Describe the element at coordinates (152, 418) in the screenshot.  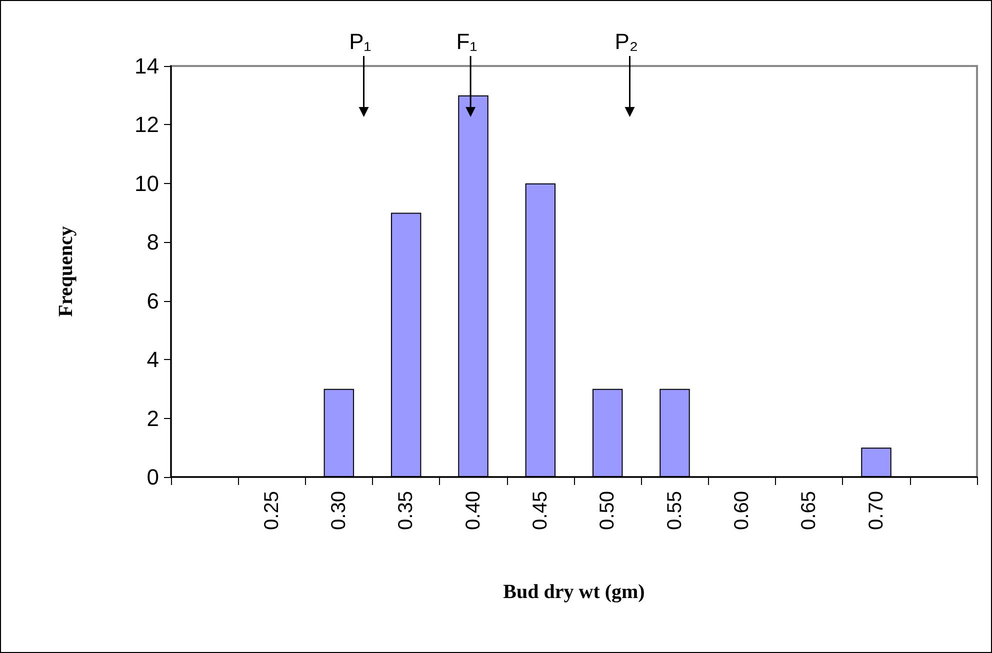
I see `y-tick-label: 2` at that location.